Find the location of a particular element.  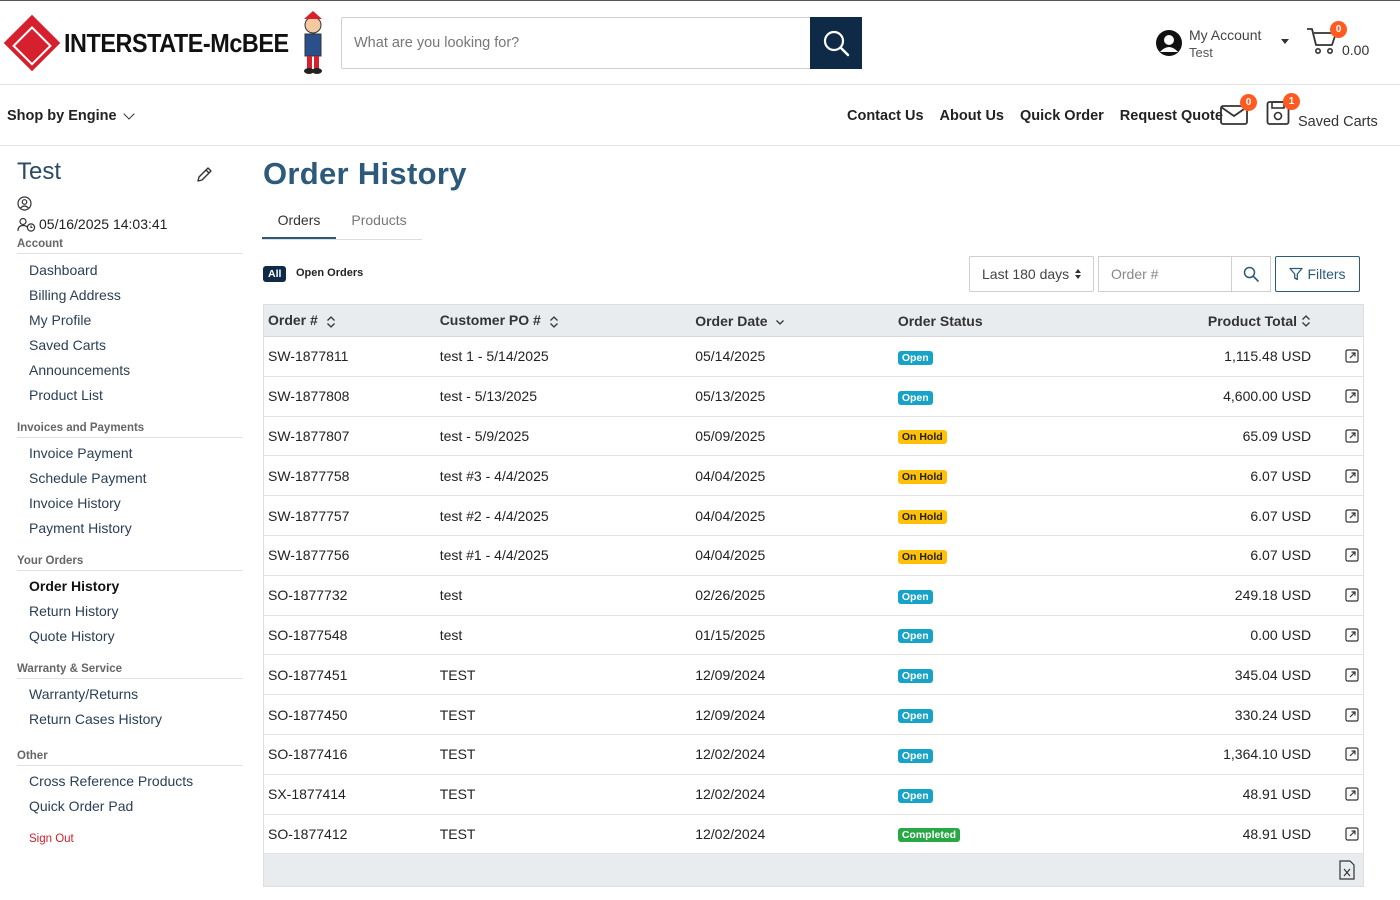

order-number-cell: SW-1877757 is located at coordinates (309, 515).